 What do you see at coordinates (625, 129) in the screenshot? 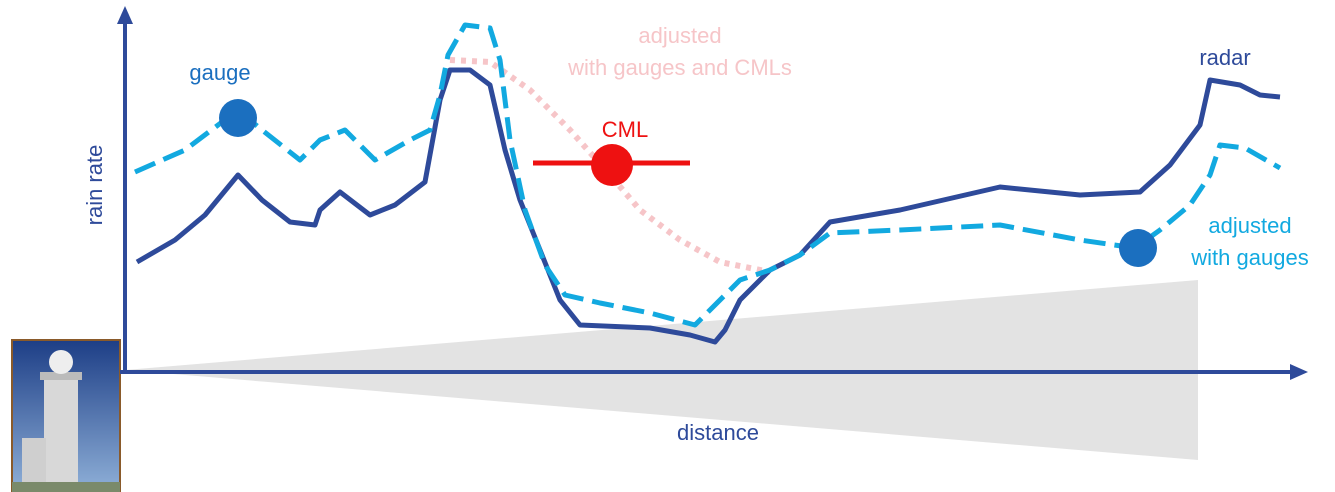
I see `cml-label: CML` at bounding box center [625, 129].